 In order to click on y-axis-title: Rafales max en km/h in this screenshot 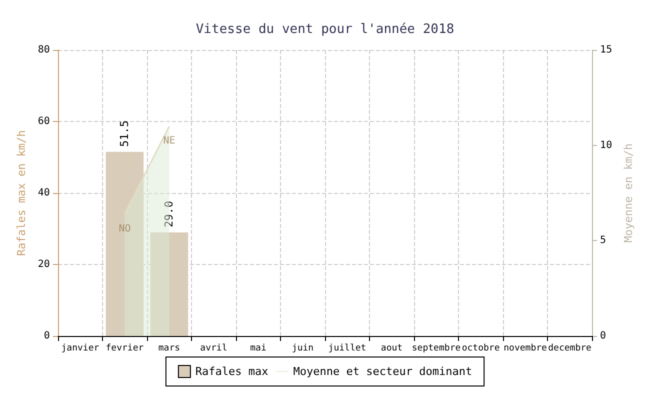, I will do `click(21, 193)`.